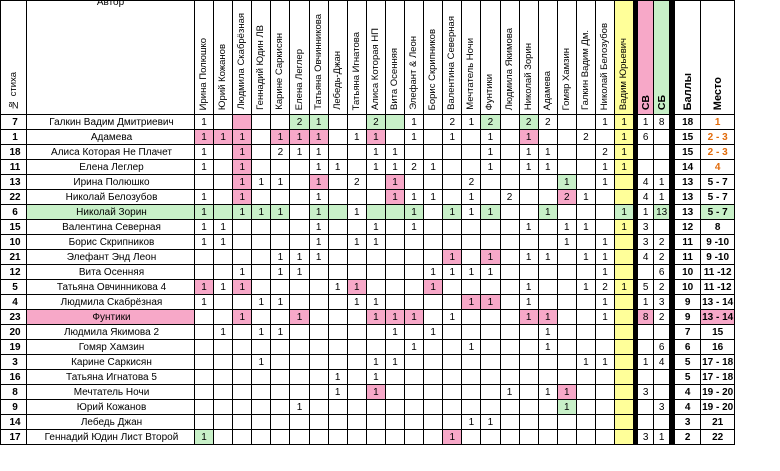  I want to click on poem-number: 4, so click(15, 302).